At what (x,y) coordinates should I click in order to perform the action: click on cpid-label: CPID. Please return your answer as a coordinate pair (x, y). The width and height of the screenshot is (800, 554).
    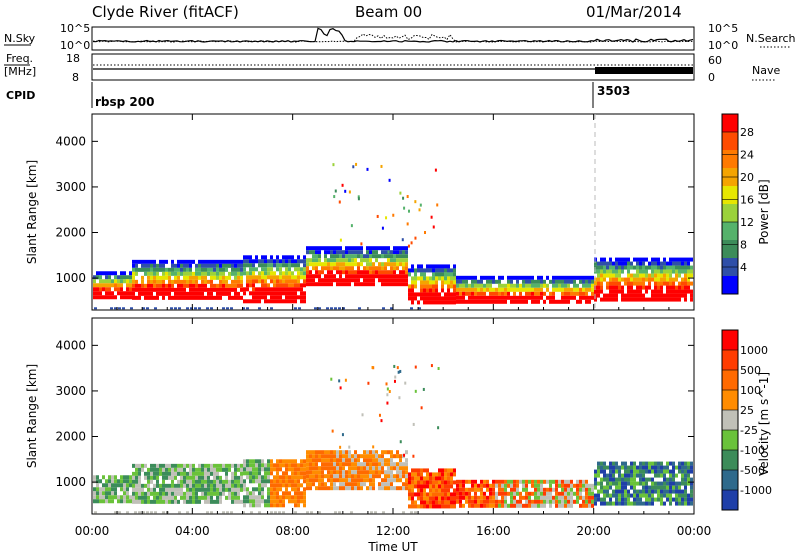
    Looking at the image, I should click on (20, 95).